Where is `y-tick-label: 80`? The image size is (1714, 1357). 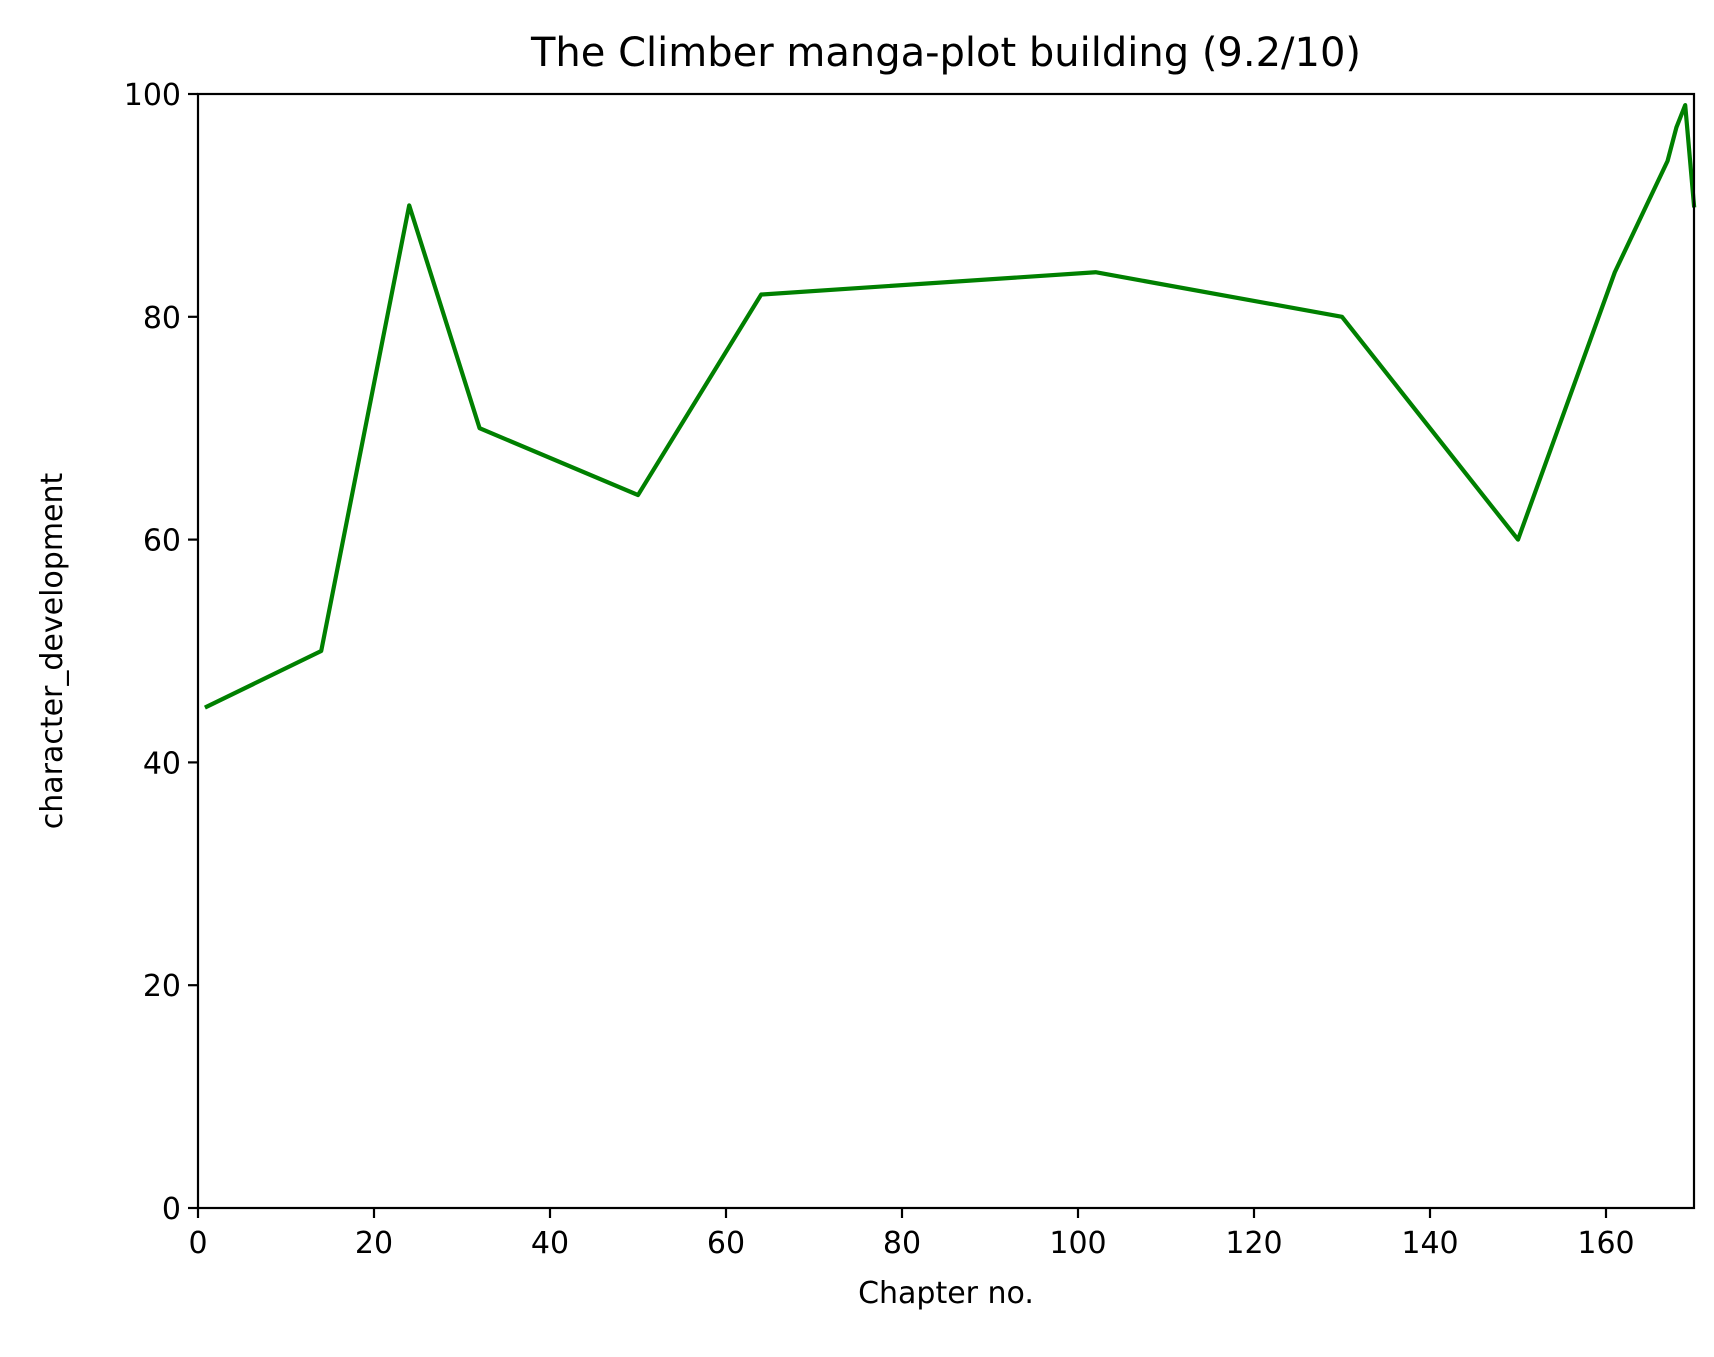 y-tick-label: 80 is located at coordinates (162, 318).